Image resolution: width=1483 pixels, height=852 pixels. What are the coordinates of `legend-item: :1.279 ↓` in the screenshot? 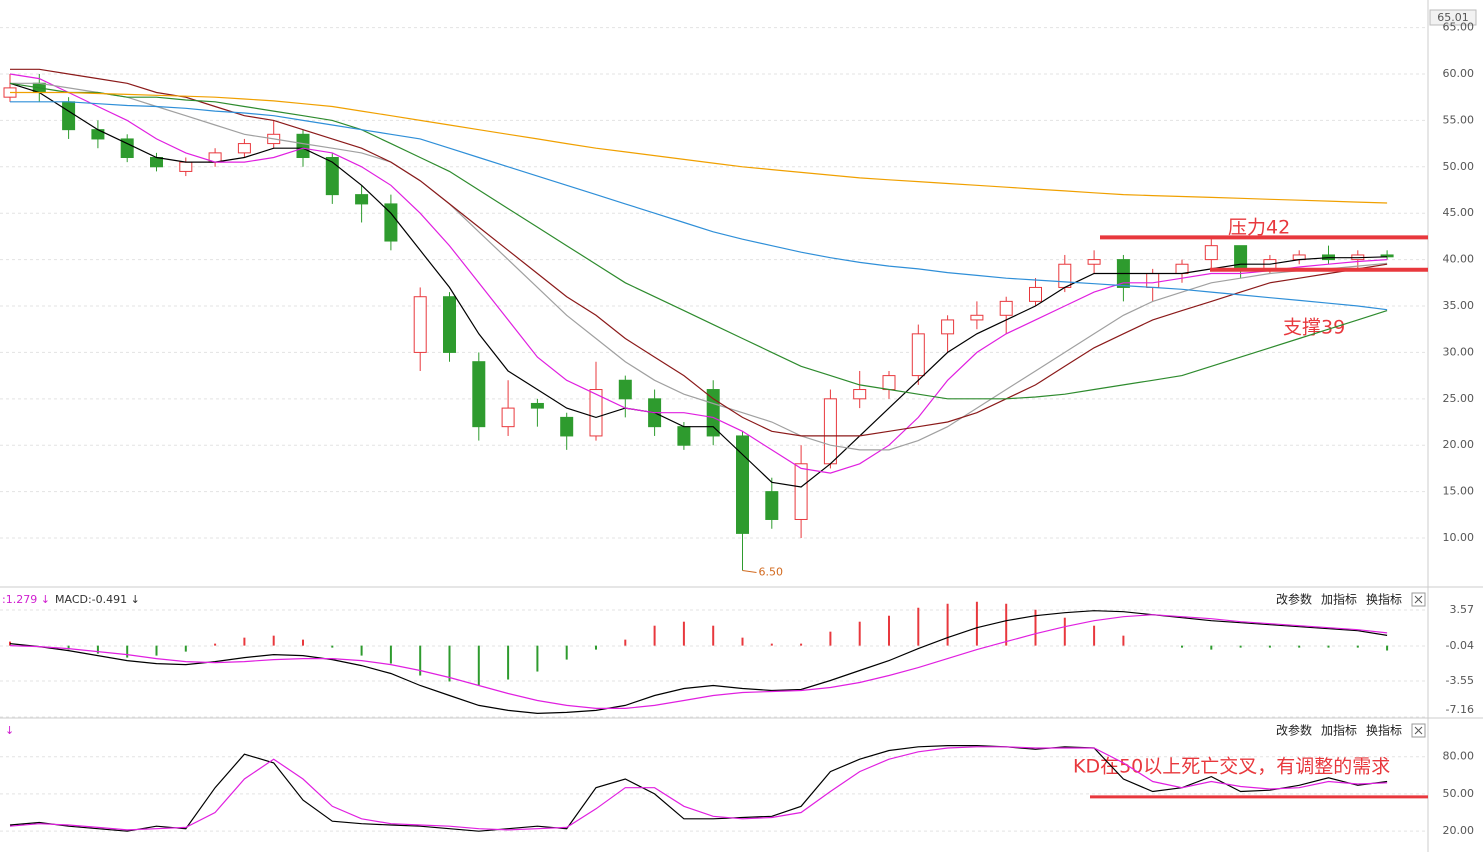 It's located at (26, 599).